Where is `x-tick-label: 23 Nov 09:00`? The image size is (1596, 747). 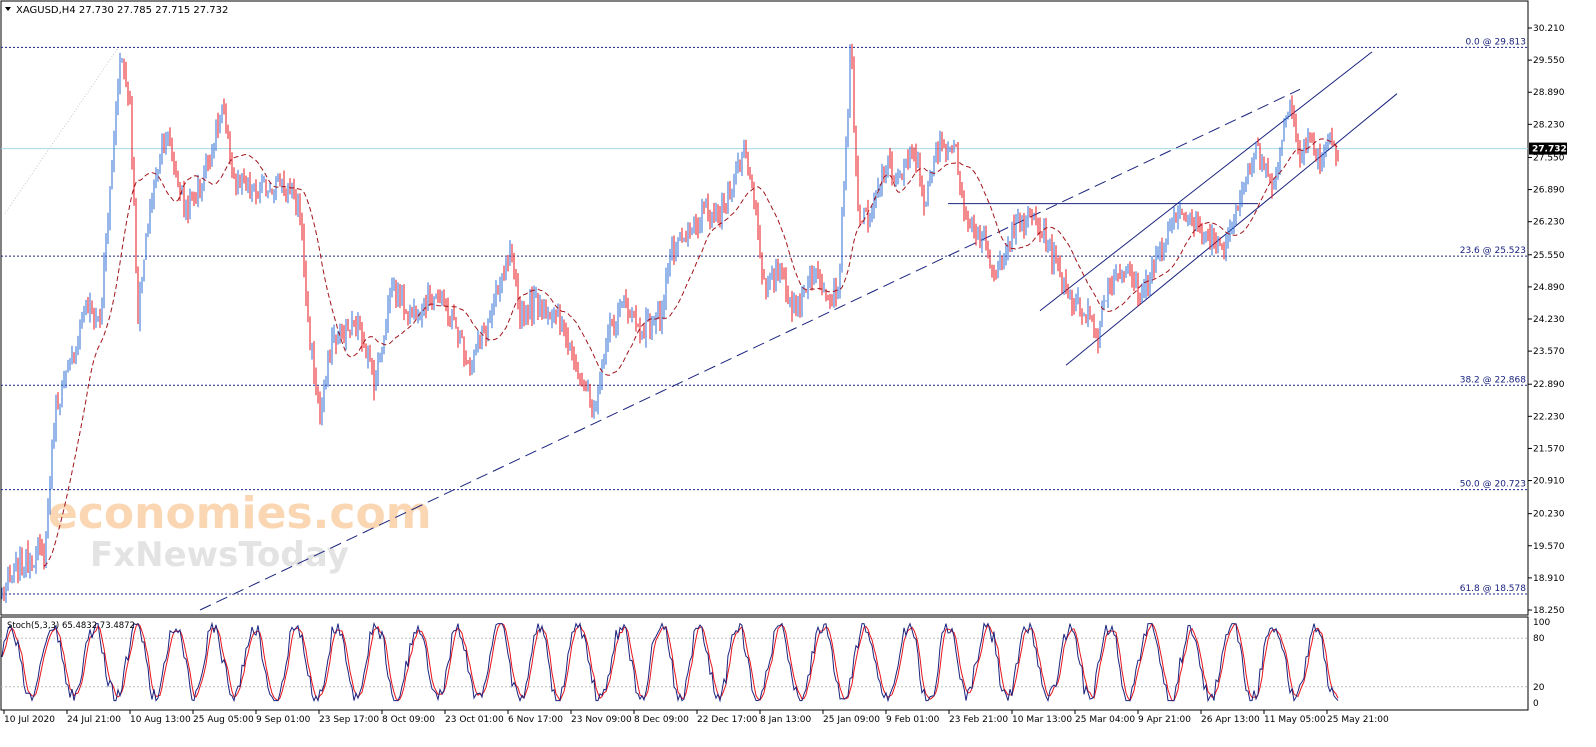 x-tick-label: 23 Nov 09:00 is located at coordinates (601, 720).